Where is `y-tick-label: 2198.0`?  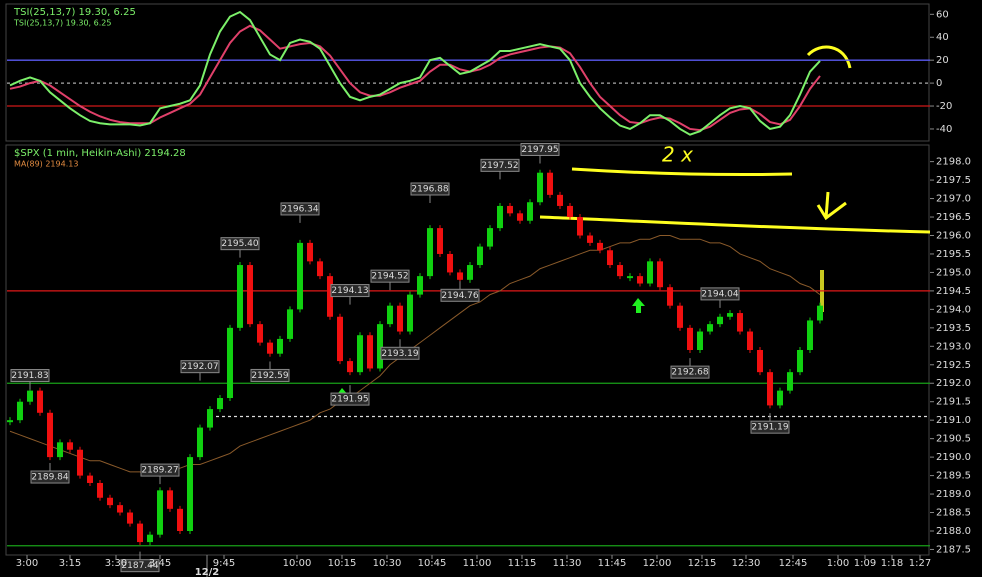
y-tick-label: 2198.0 is located at coordinates (953, 162).